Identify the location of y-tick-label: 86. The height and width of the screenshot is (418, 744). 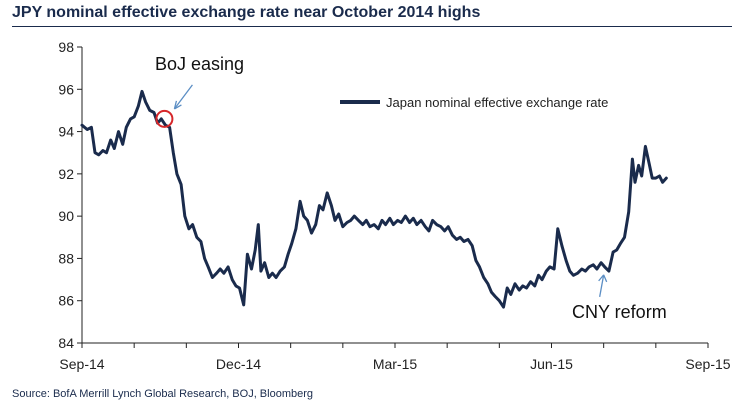
(66, 301).